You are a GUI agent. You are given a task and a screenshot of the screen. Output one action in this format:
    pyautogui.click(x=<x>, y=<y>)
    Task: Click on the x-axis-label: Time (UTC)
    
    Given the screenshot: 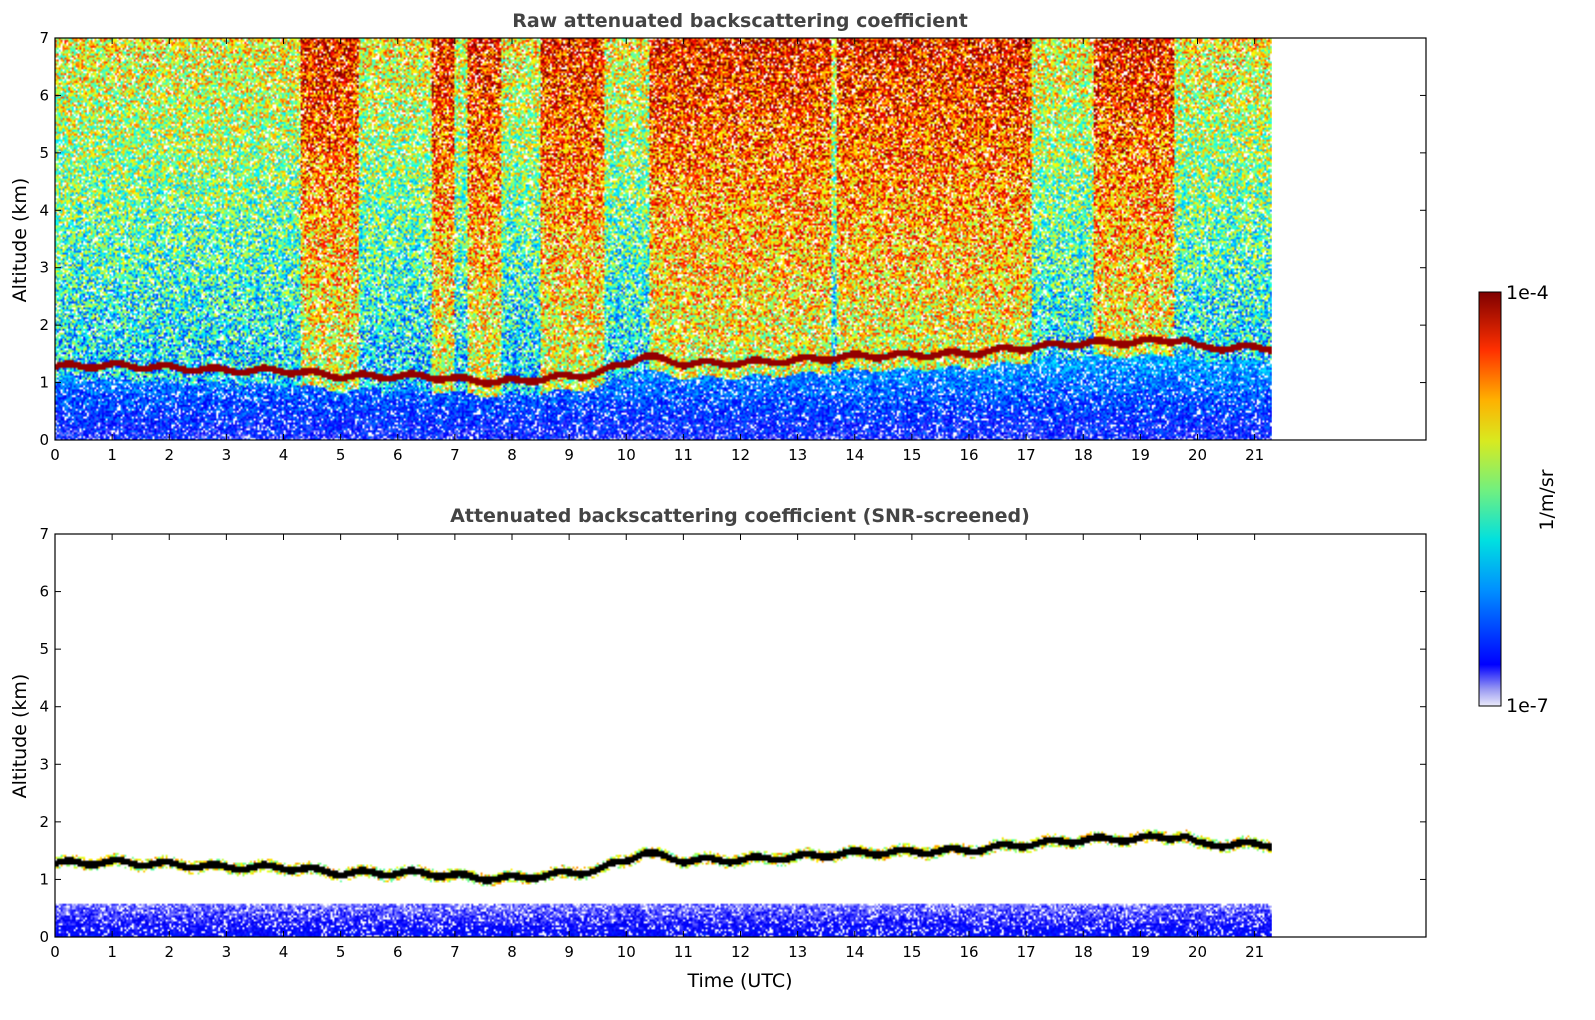 What is the action you would take?
    pyautogui.click(x=739, y=981)
    